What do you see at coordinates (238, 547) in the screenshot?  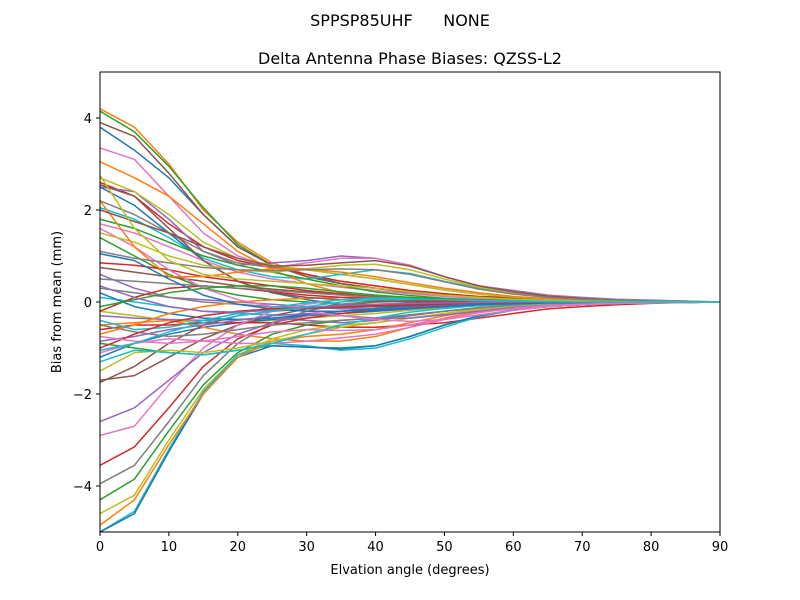 I see `x-tick-label: 20` at bounding box center [238, 547].